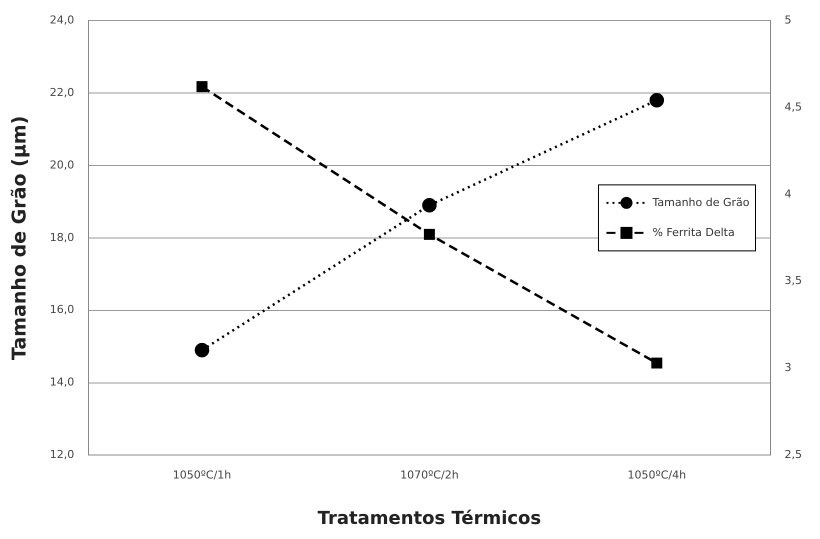  Describe the element at coordinates (19, 238) in the screenshot. I see `y-axis-title: Tamanho de Grão (µm)` at that location.